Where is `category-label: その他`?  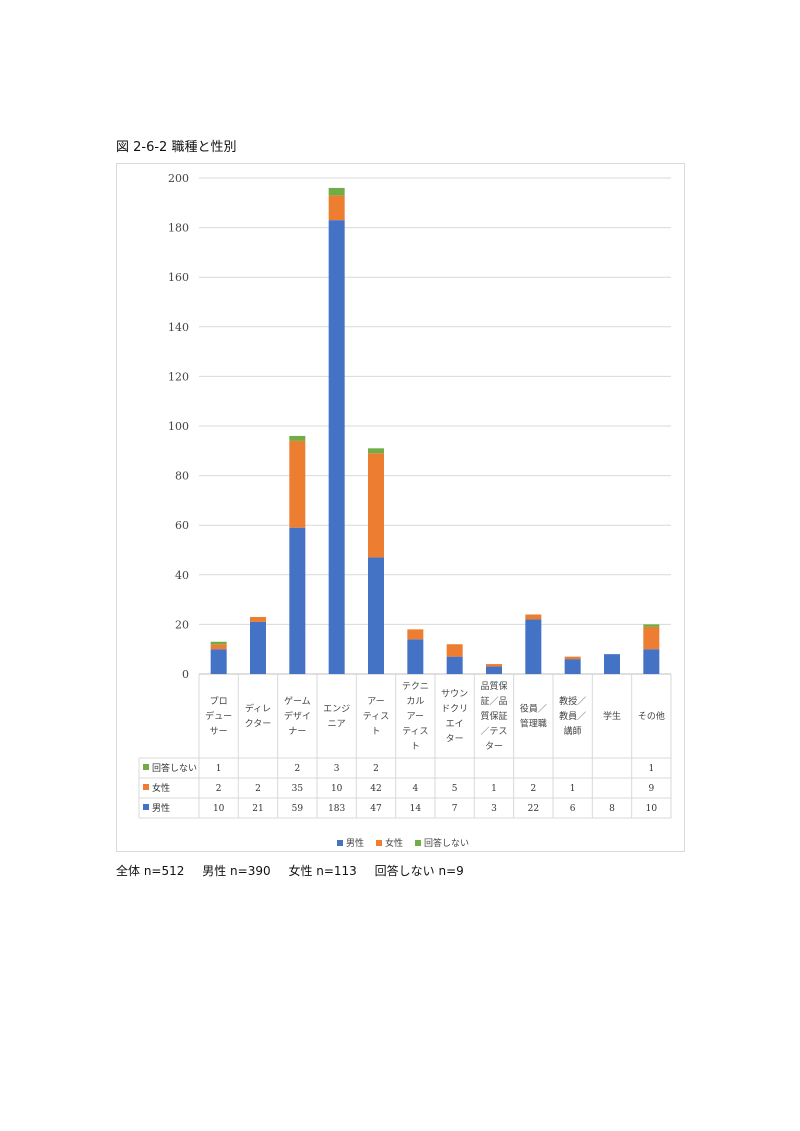
category-label: その他 is located at coordinates (651, 716).